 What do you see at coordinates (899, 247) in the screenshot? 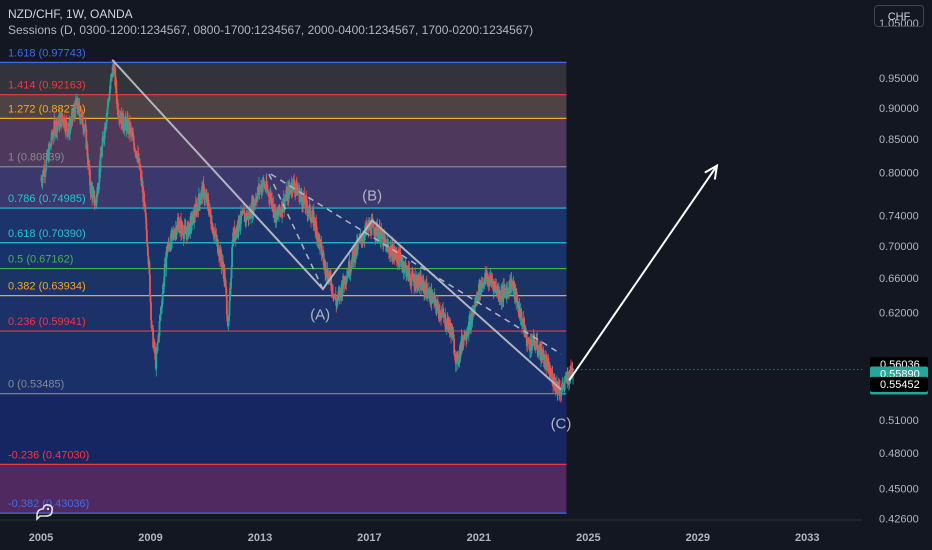
I see `price-tick-label: 0.70000` at bounding box center [899, 247].